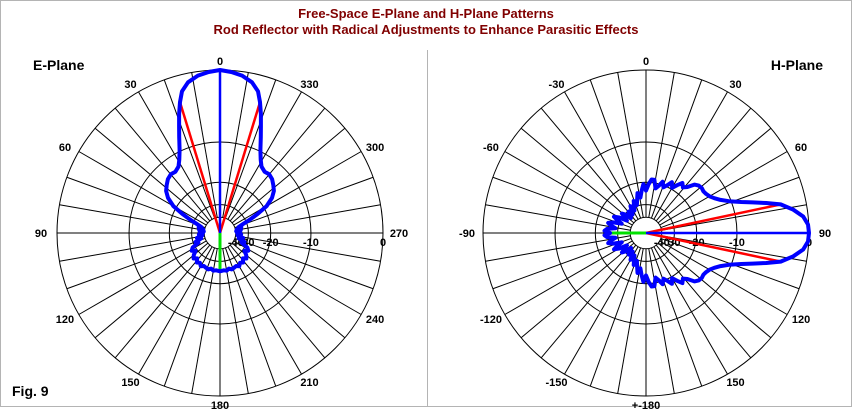 This screenshot has width=852, height=415. Describe the element at coordinates (426, 13) in the screenshot. I see `figure-title-line1: Free-Space E-Plane and H-Plane Patterns` at that location.